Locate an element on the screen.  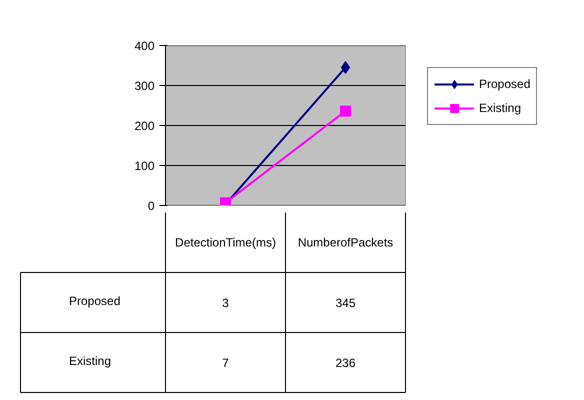
text: Proposed is located at coordinates (94, 301).